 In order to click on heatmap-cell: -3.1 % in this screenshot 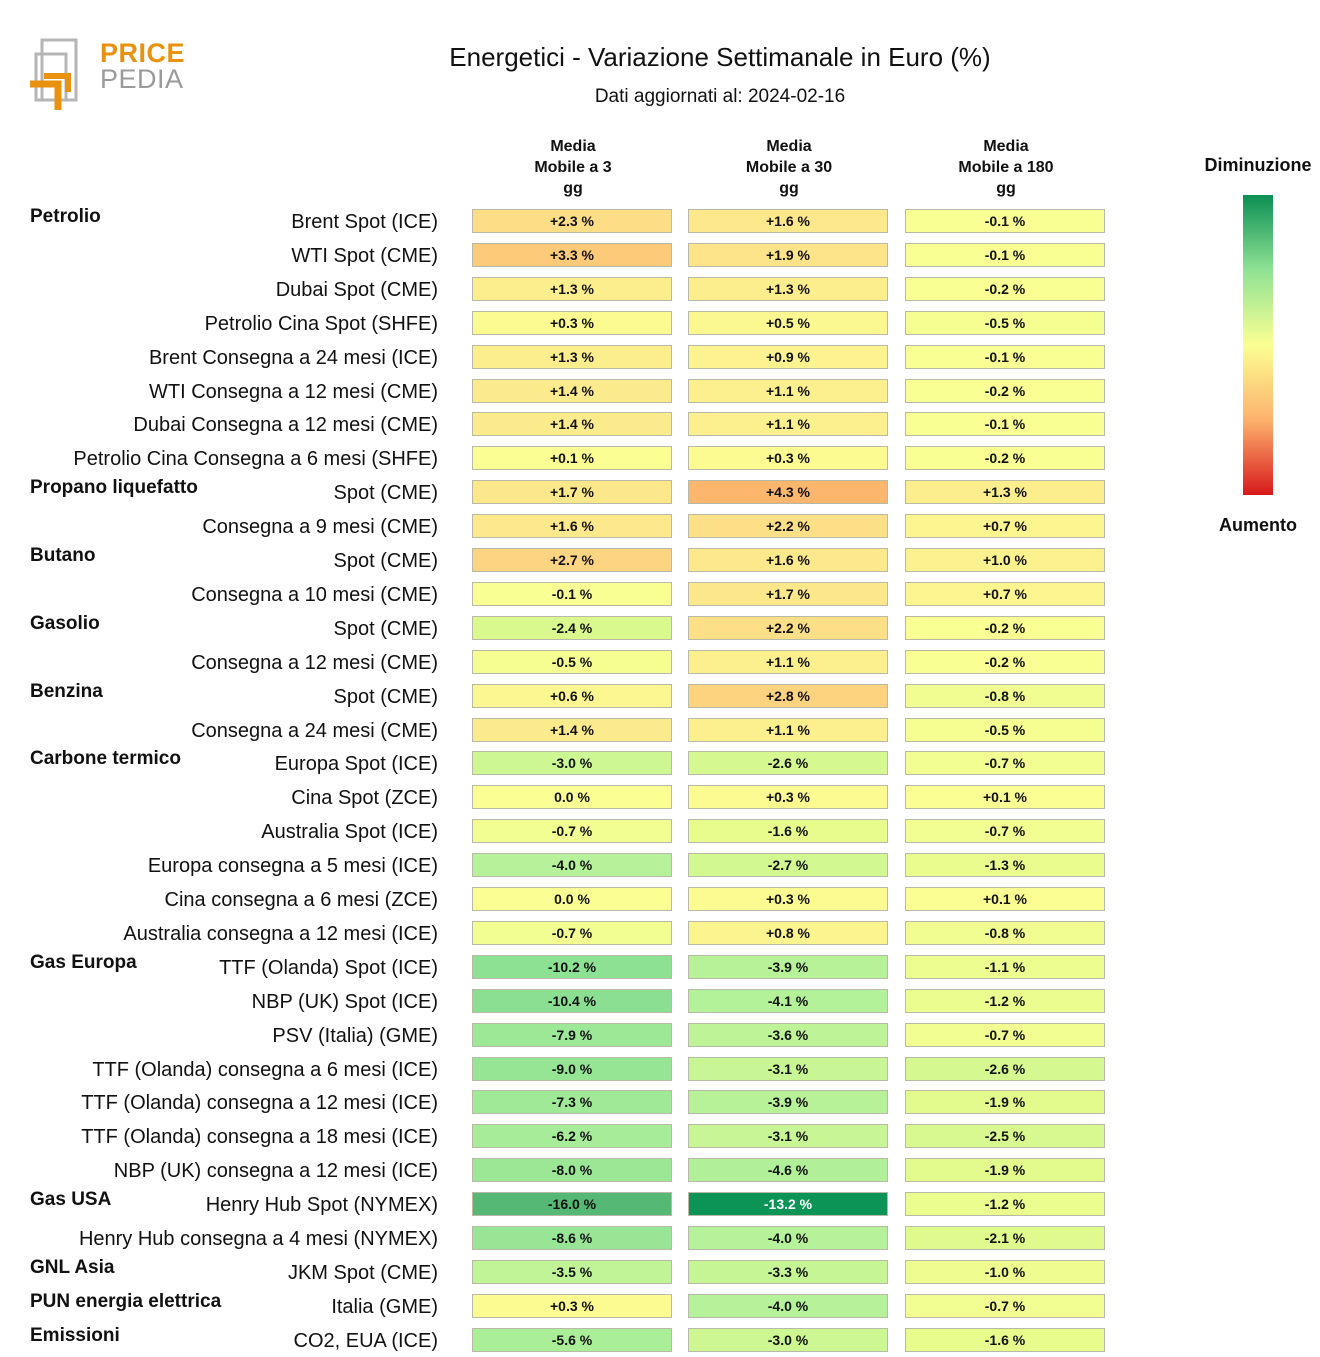, I will do `click(788, 1136)`.